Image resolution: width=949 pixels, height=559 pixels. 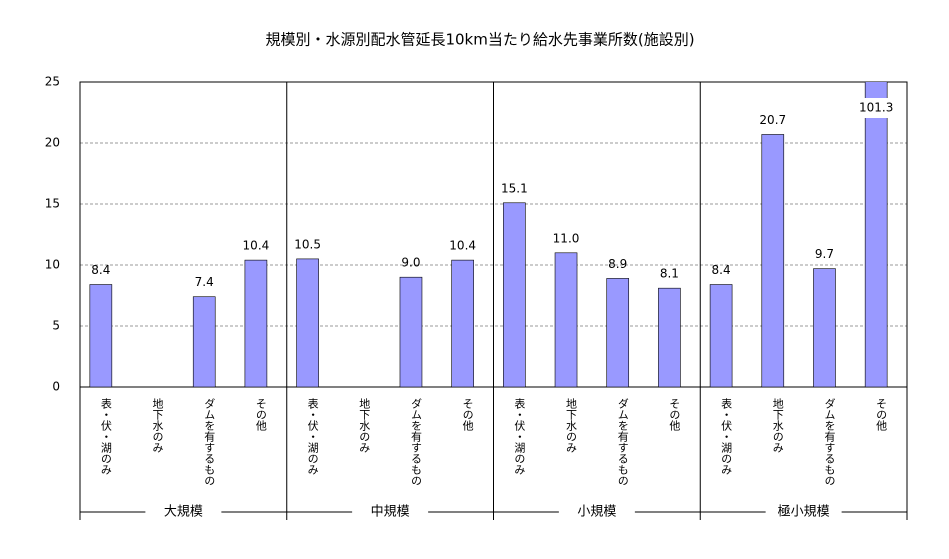 I want to click on axis-break, so click(x=876, y=108).